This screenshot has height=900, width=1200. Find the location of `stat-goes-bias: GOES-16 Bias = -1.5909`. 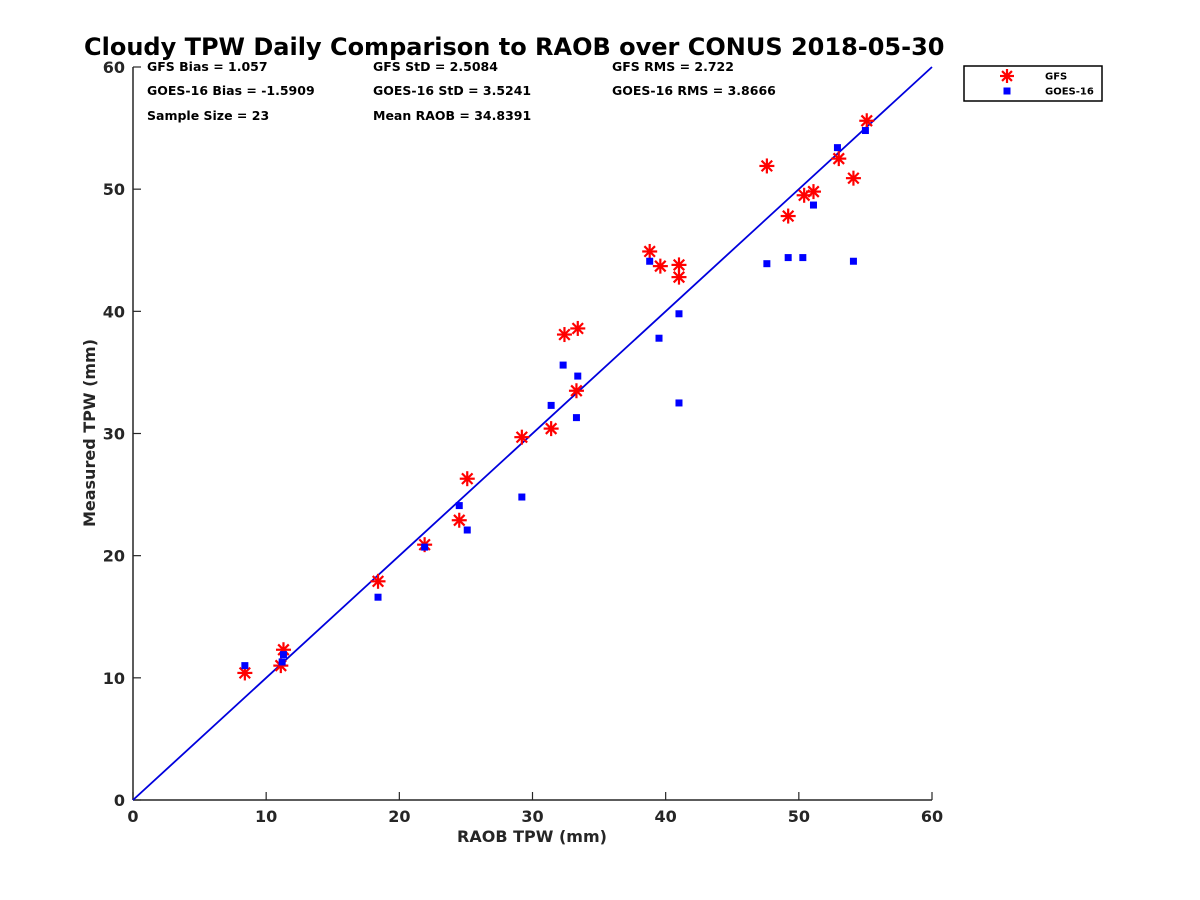

stat-goes-bias: GOES-16 Bias = -1.5909 is located at coordinates (231, 90).